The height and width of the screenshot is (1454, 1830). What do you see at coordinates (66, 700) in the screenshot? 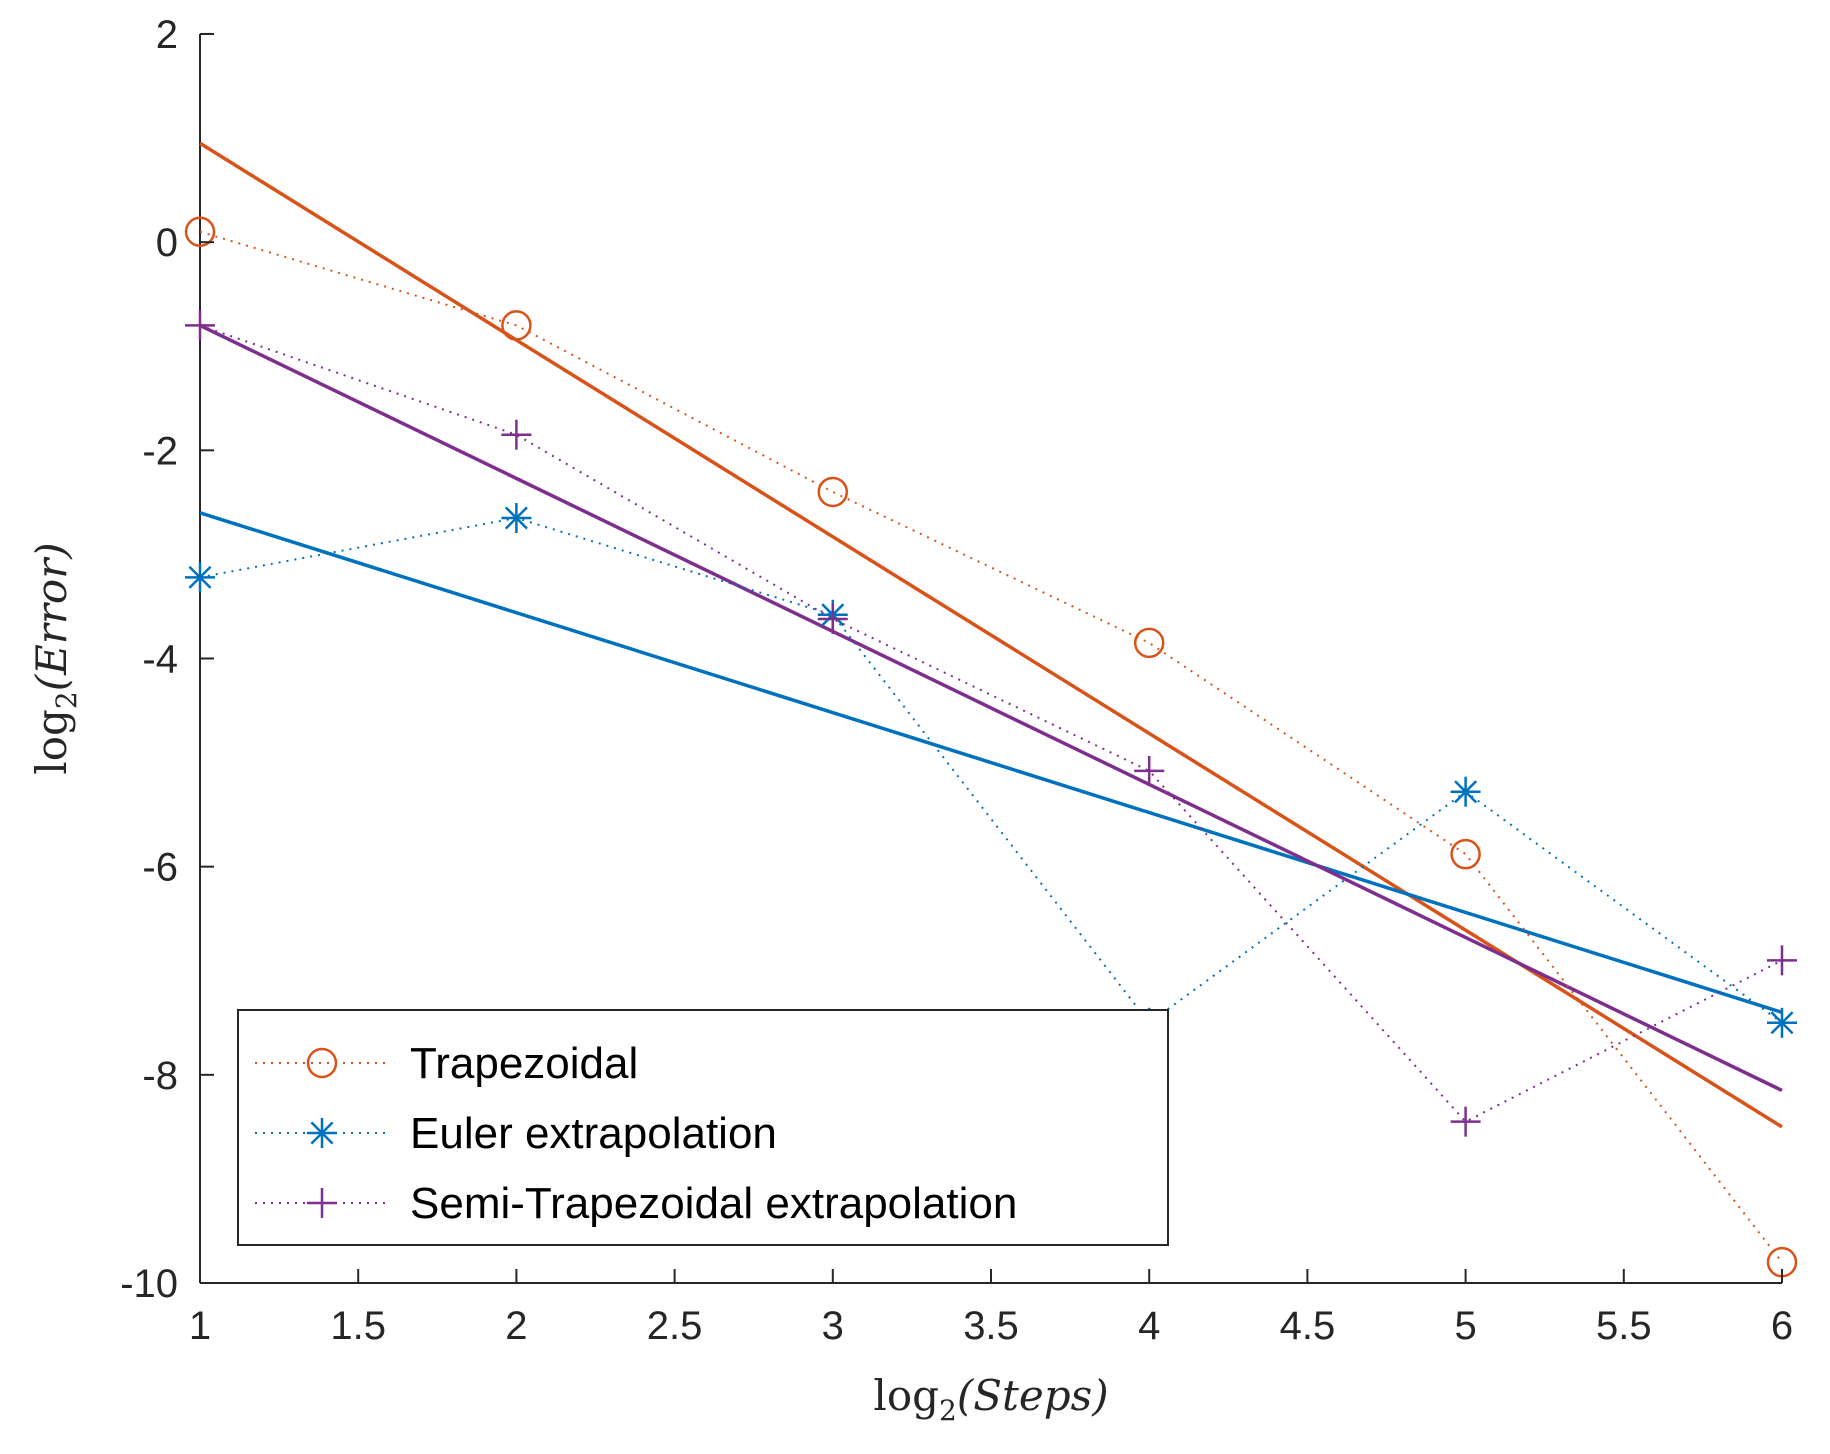
I see `y-axis-title-sub: 2` at bounding box center [66, 700].